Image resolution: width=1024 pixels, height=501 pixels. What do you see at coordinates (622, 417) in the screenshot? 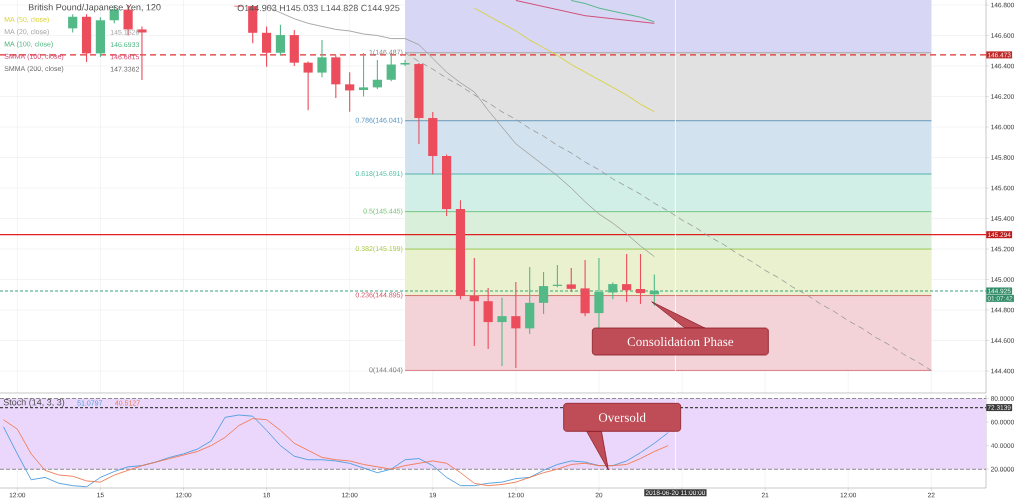
I see `annotation: Oversold` at bounding box center [622, 417].